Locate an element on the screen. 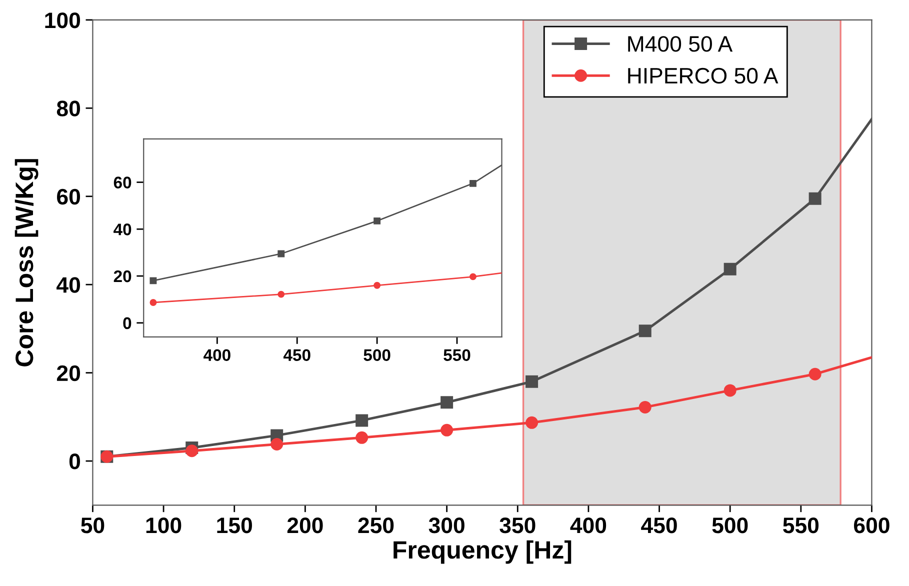  x-tick-label: 300 is located at coordinates (446, 526).